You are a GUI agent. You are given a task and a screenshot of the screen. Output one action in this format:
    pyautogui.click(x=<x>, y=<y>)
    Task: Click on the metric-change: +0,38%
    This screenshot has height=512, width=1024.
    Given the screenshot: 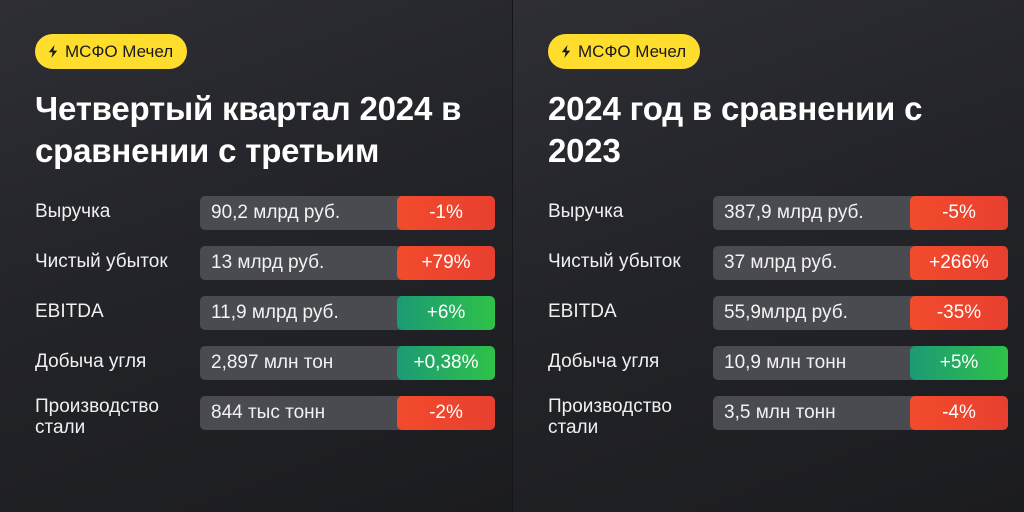 What is the action you would take?
    pyautogui.click(x=446, y=363)
    